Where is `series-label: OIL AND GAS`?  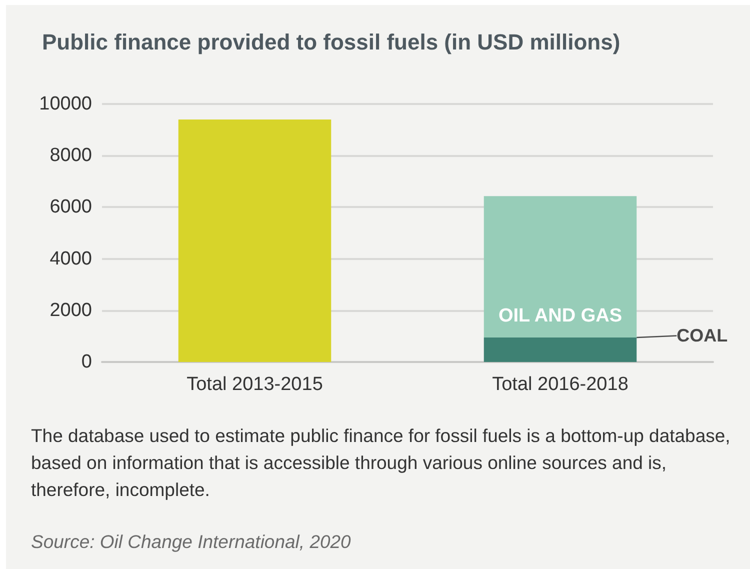 series-label: OIL AND GAS is located at coordinates (560, 315).